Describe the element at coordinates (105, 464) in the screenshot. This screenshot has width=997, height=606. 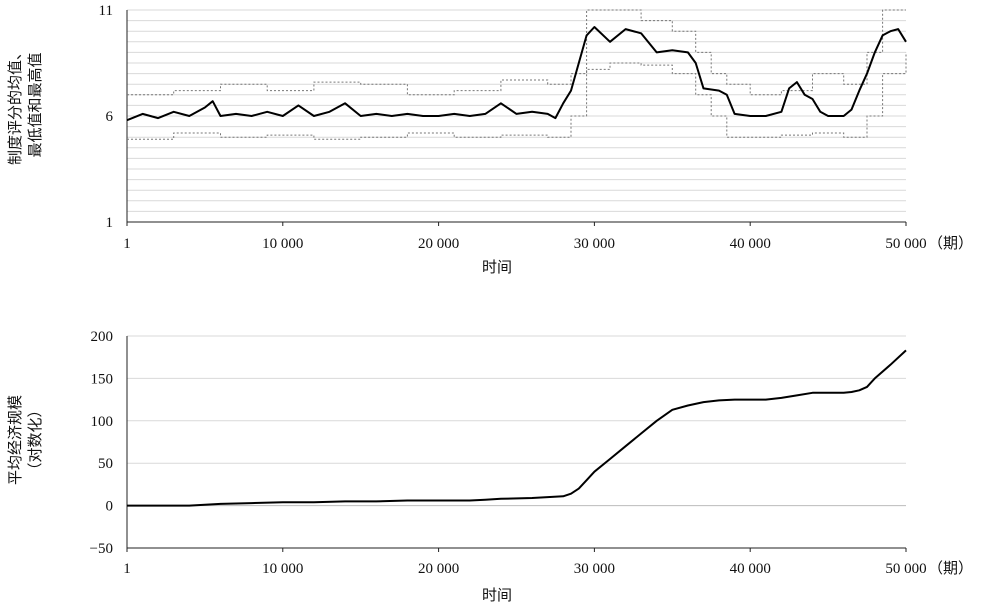
I see `y-tick-label: 50` at that location.